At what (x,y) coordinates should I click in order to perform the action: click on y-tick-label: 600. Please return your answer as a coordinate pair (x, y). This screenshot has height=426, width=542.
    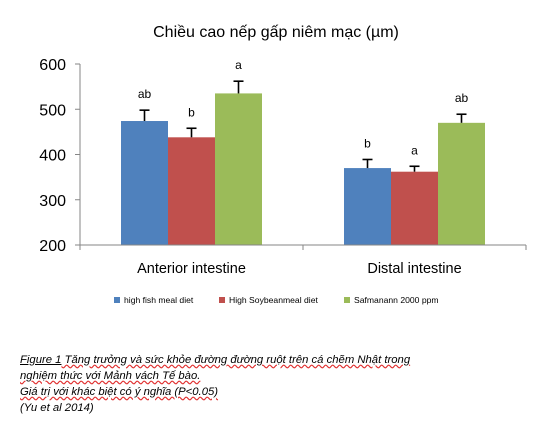
    Looking at the image, I should click on (52, 65).